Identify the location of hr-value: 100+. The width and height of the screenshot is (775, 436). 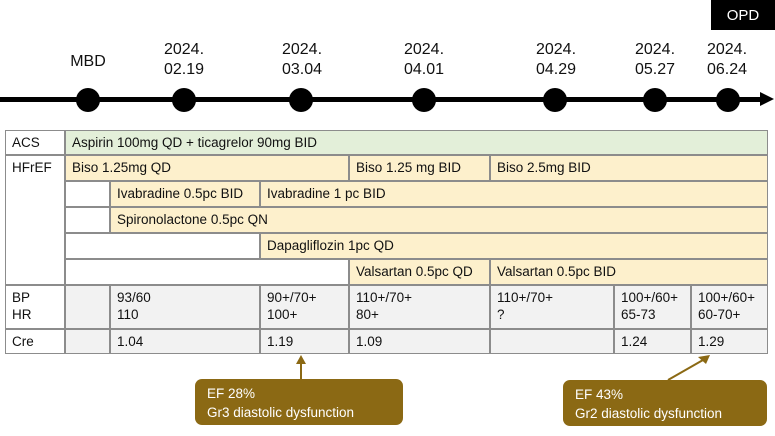
(282, 314).